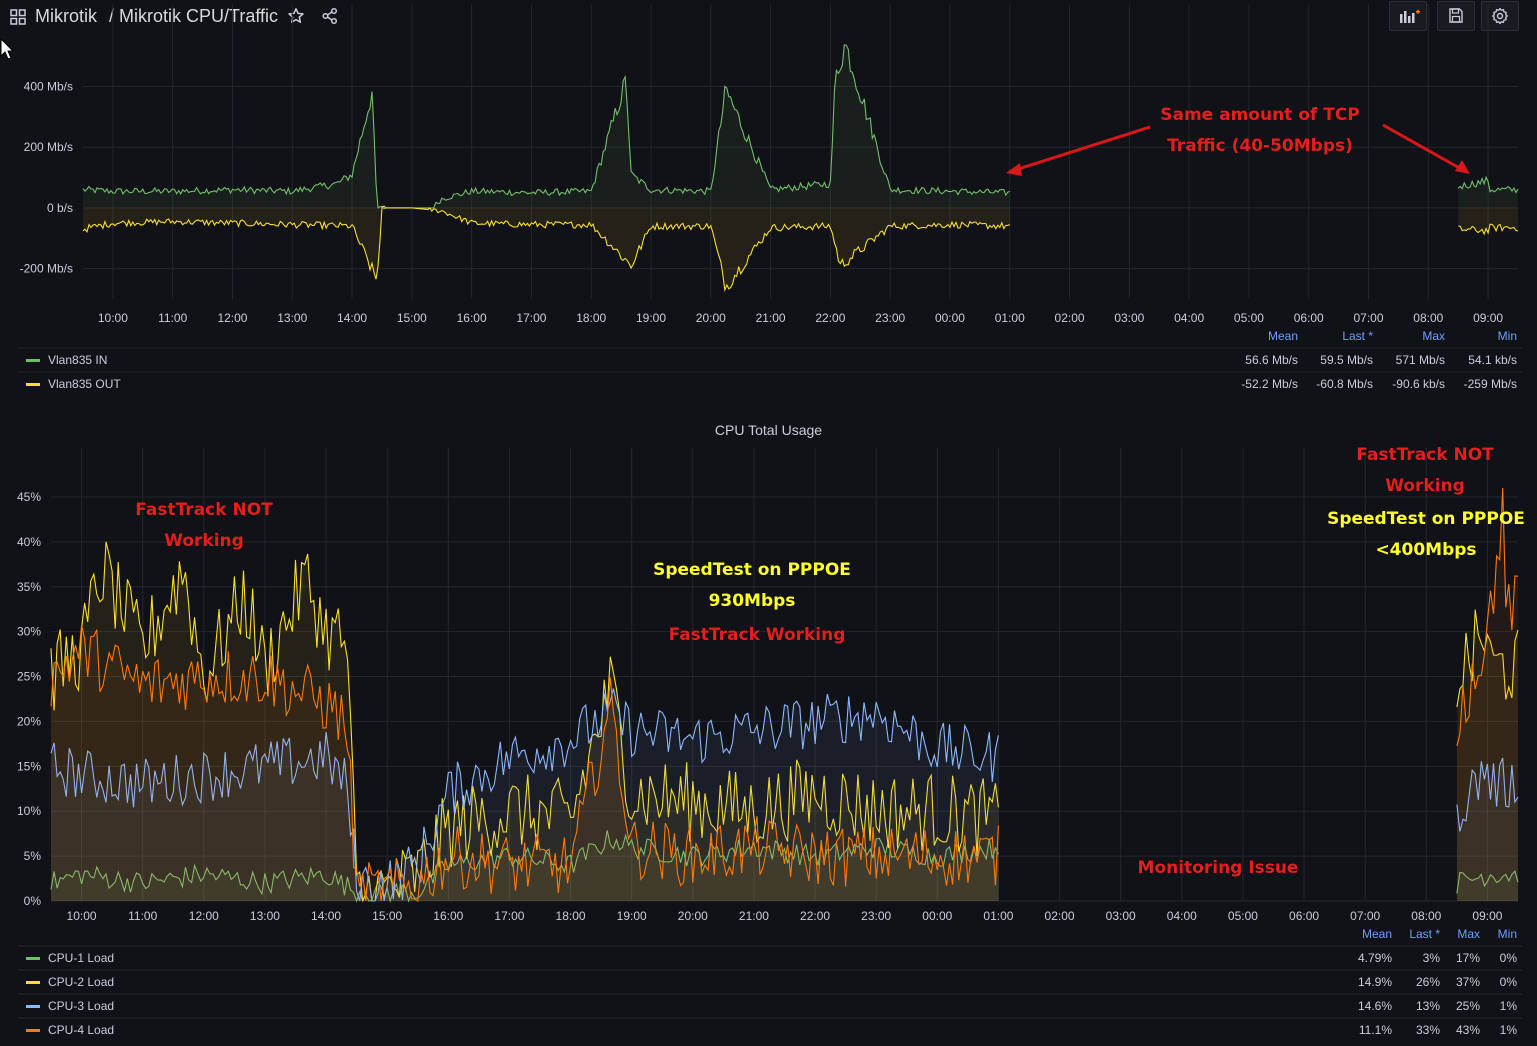 The height and width of the screenshot is (1046, 1537). Describe the element at coordinates (81, 982) in the screenshot. I see `legend-series-name: CPU-2 Load` at that location.